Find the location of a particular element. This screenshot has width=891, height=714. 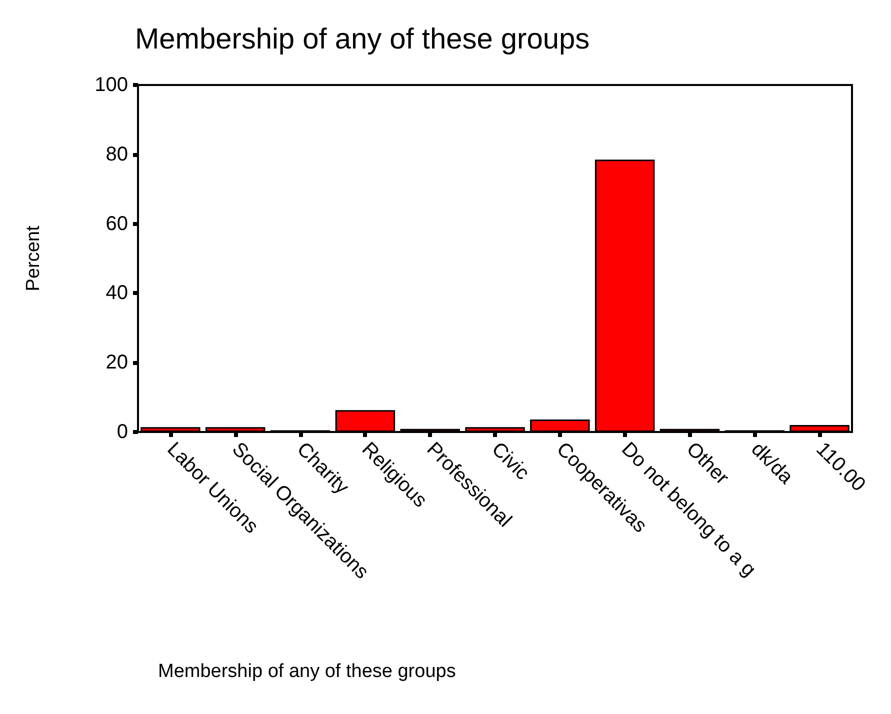

y-tick-label: 0 is located at coordinates (122, 432).